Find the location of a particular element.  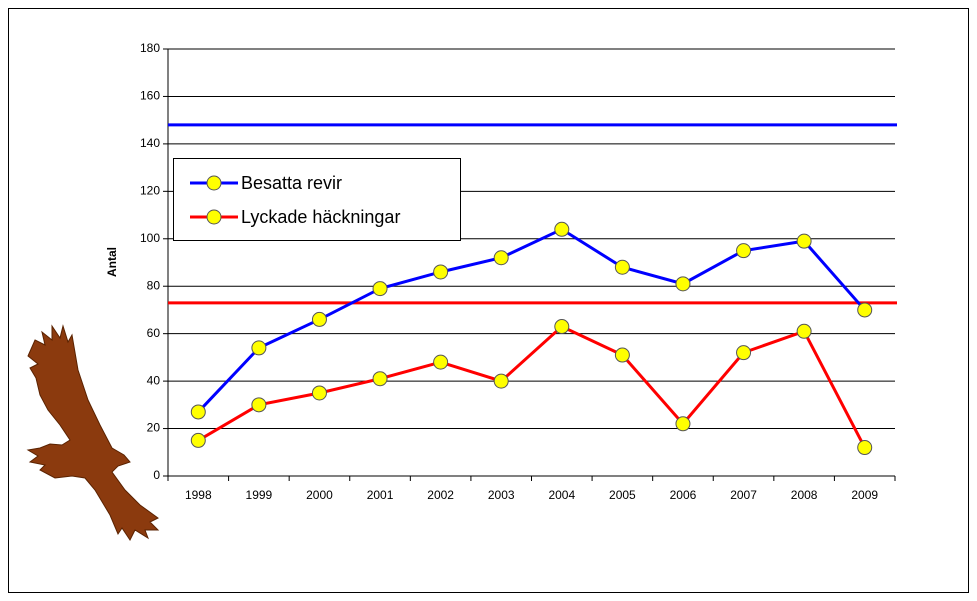

x-tick-label: 2004 is located at coordinates (561, 495).